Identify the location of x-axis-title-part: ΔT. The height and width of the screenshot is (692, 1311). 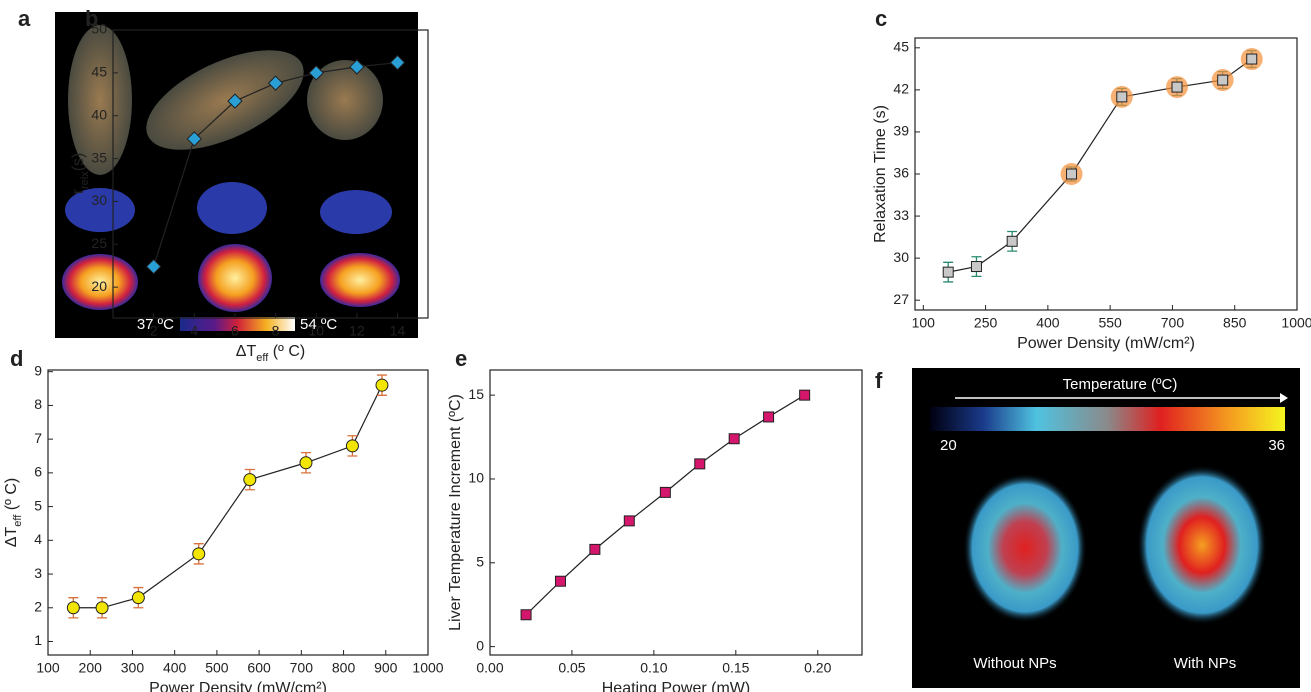
(246, 351).